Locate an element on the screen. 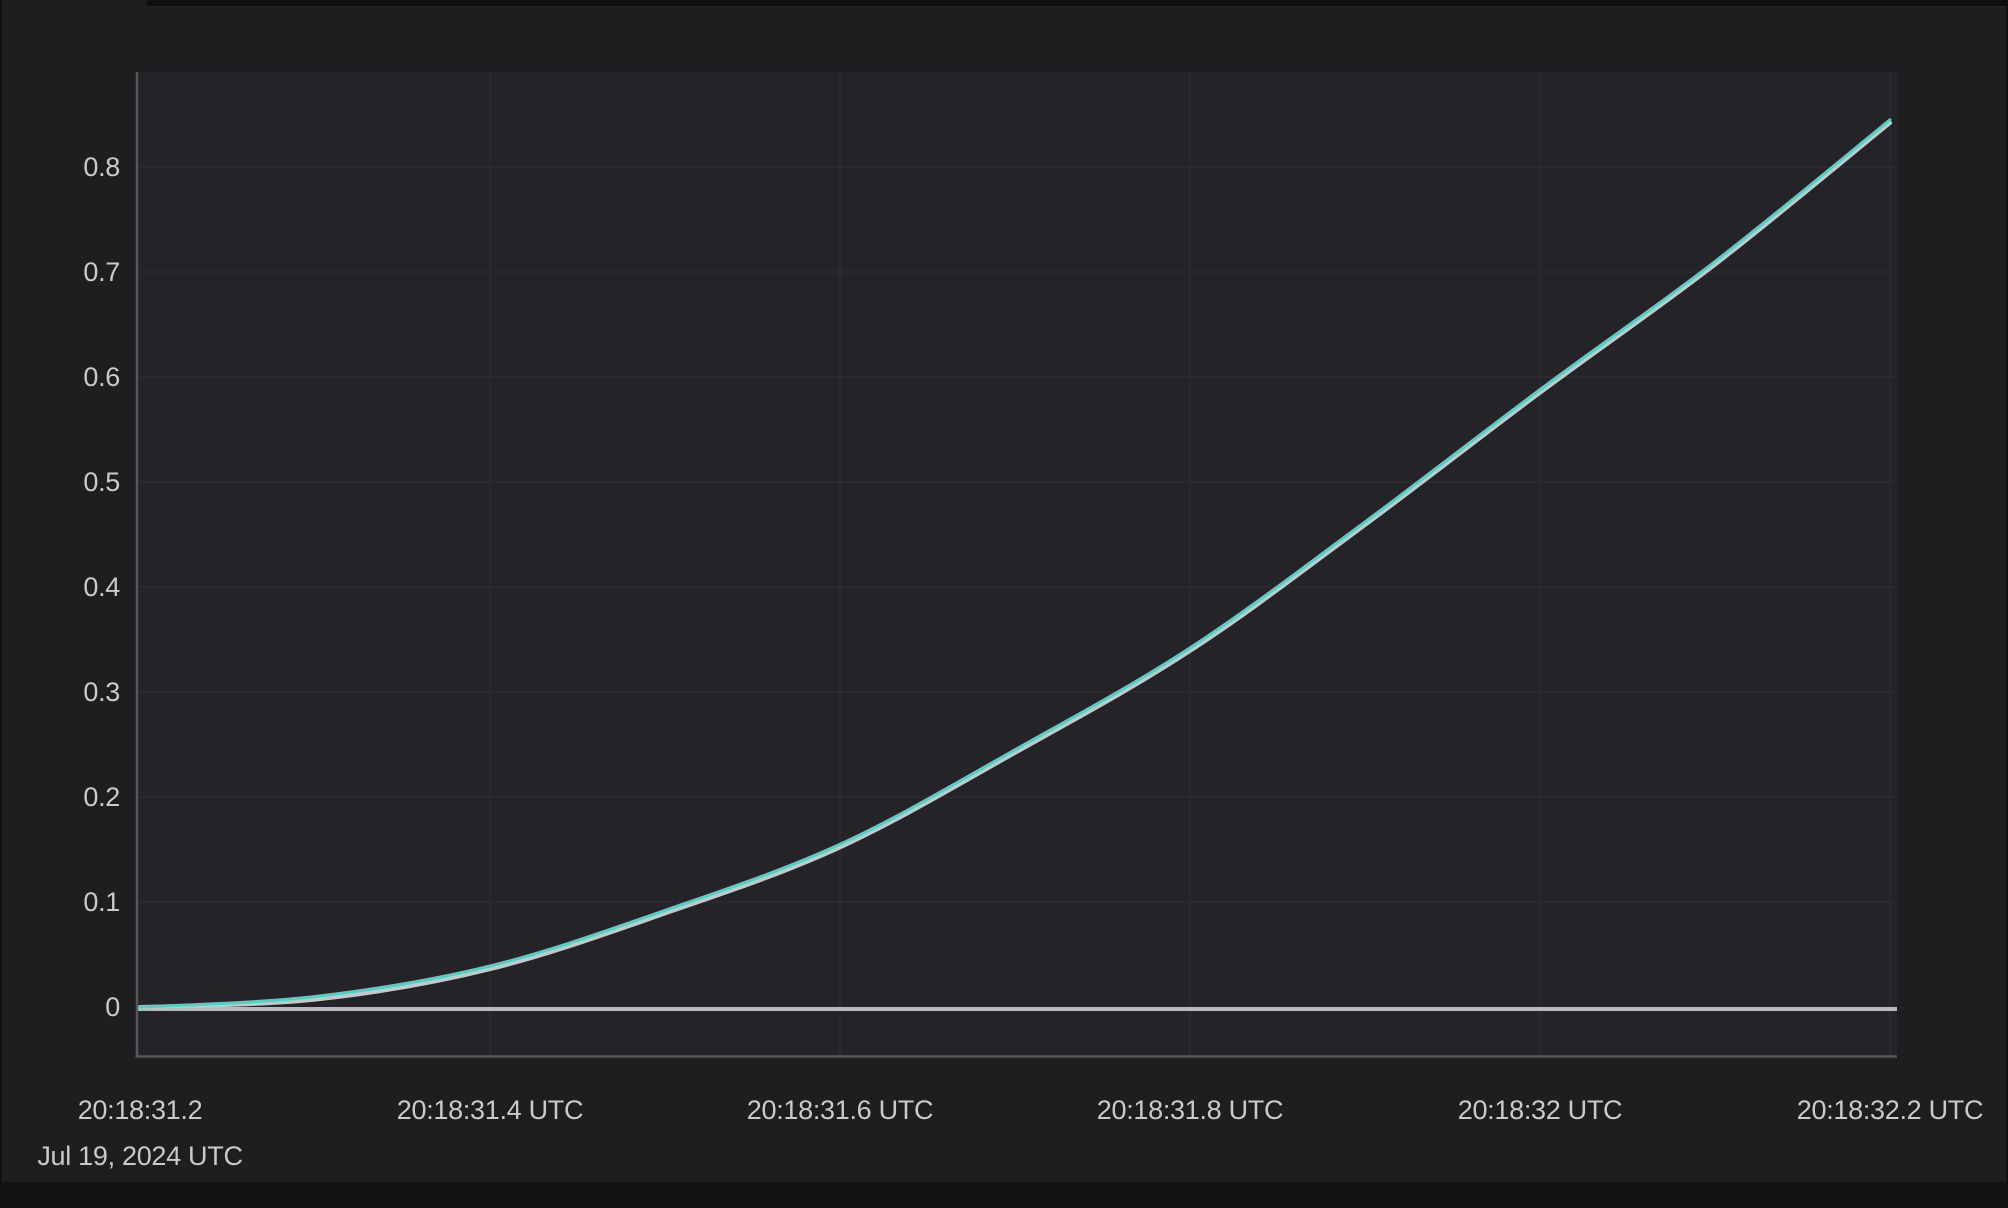 This screenshot has height=1208, width=2008. x-tick-label: 20:18:31.2 is located at coordinates (140, 1110).